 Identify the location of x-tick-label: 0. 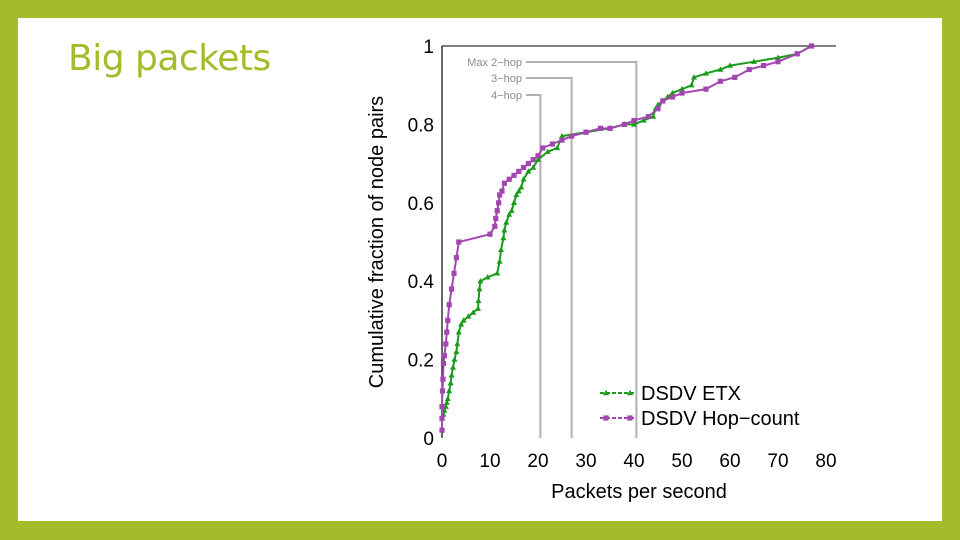
(442, 461).